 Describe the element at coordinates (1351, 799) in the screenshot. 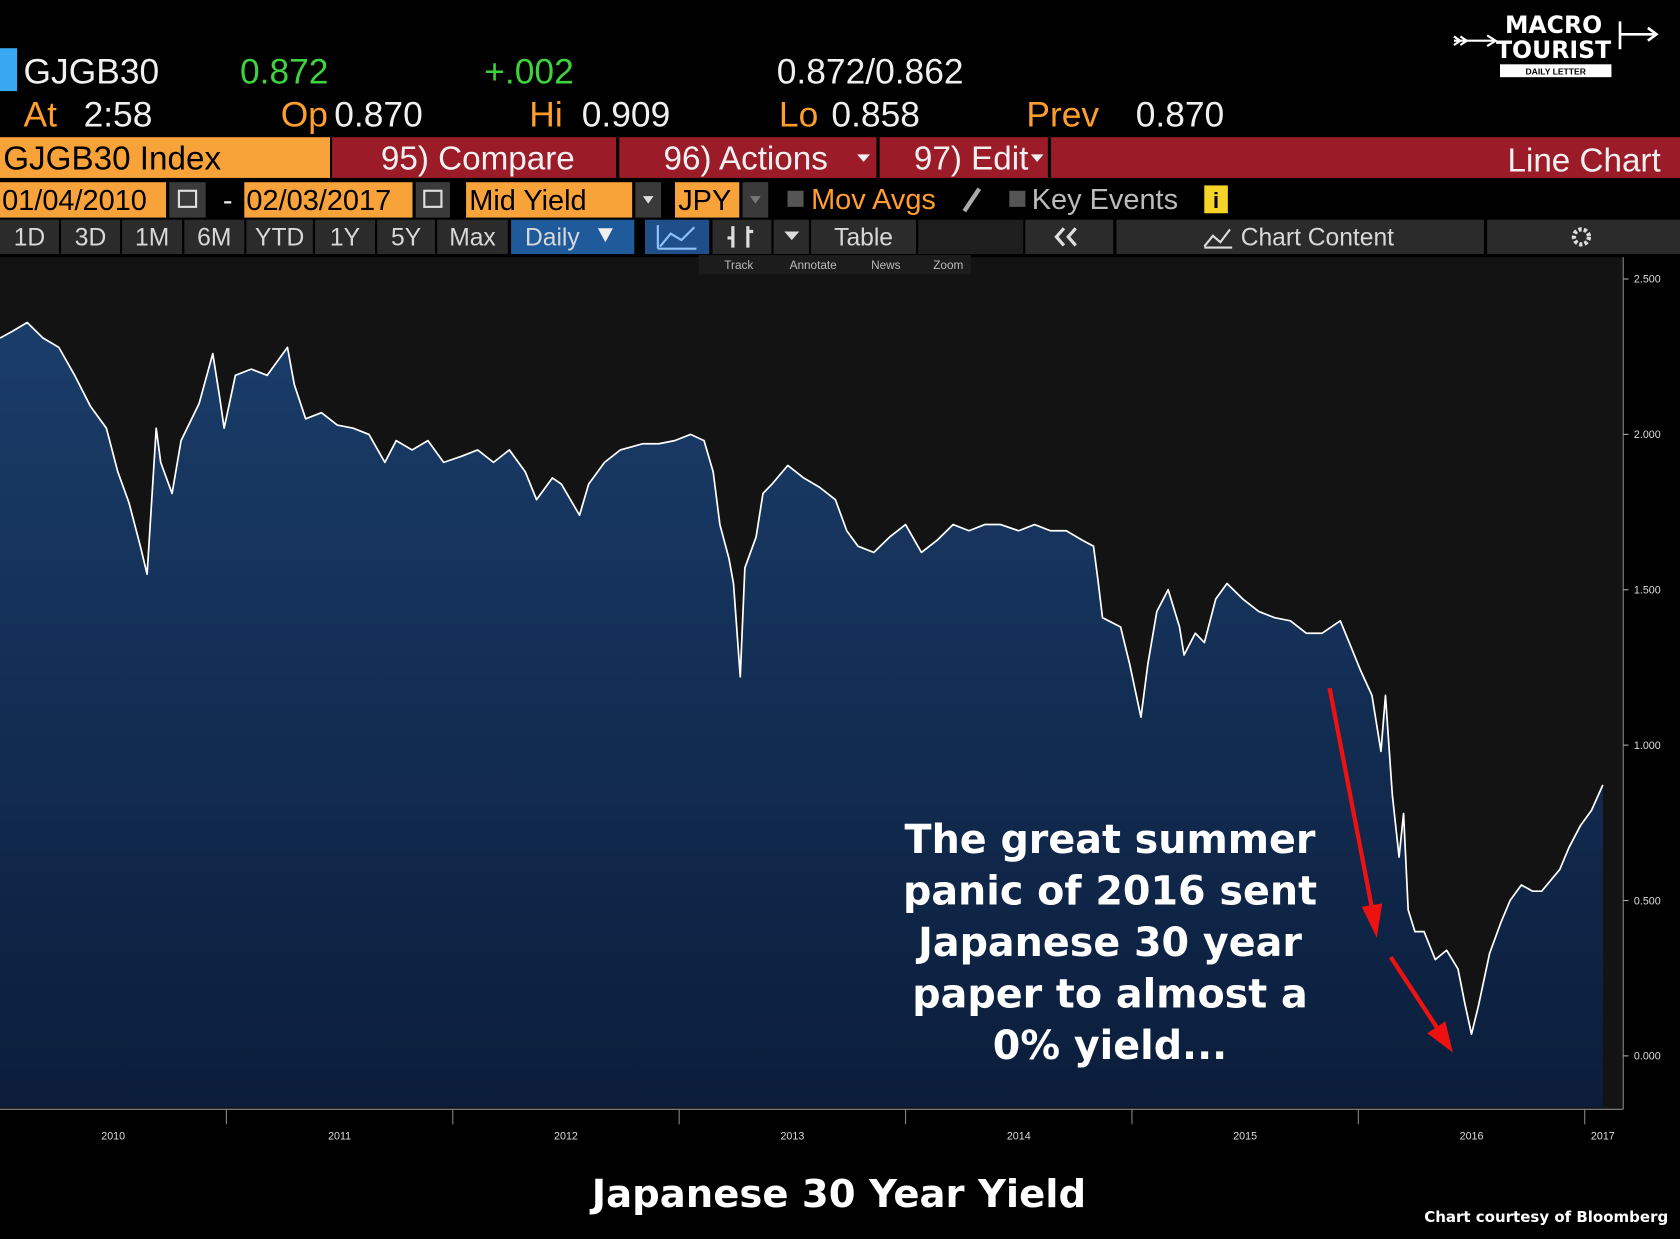

I see `arrow-shaft` at that location.